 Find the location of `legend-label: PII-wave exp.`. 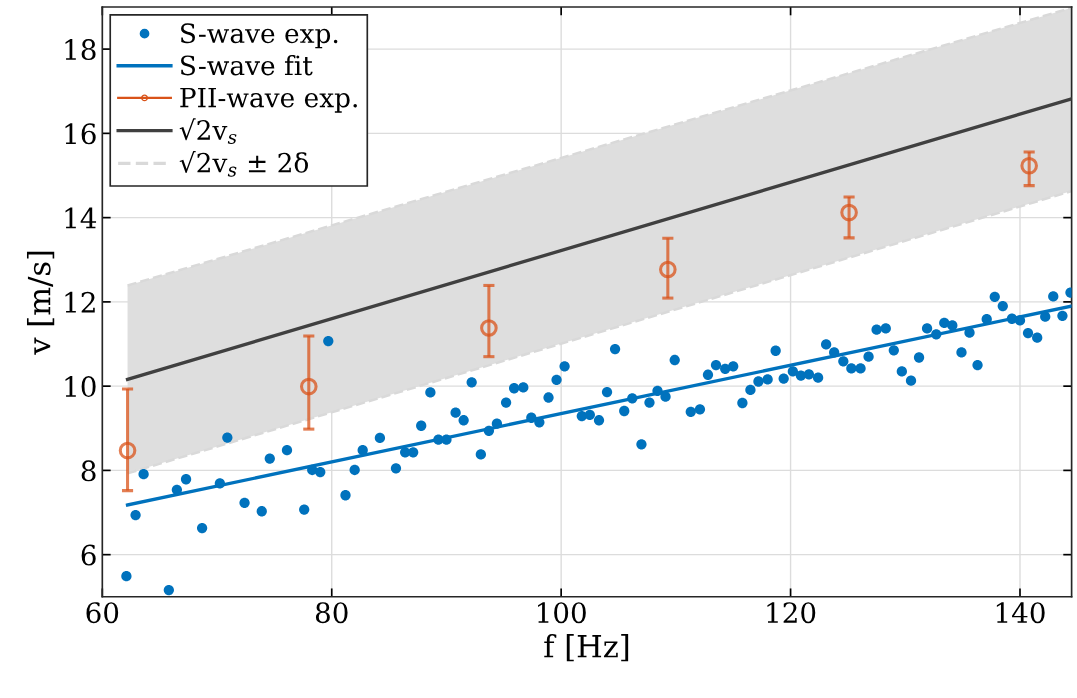

legend-label: PII-wave exp. is located at coordinates (268, 100).